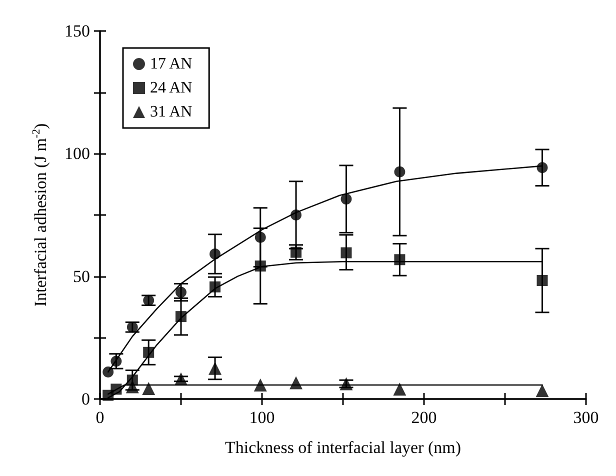 This screenshot has width=616, height=476. Describe the element at coordinates (171, 88) in the screenshot. I see `legend-label: 24 AN` at that location.